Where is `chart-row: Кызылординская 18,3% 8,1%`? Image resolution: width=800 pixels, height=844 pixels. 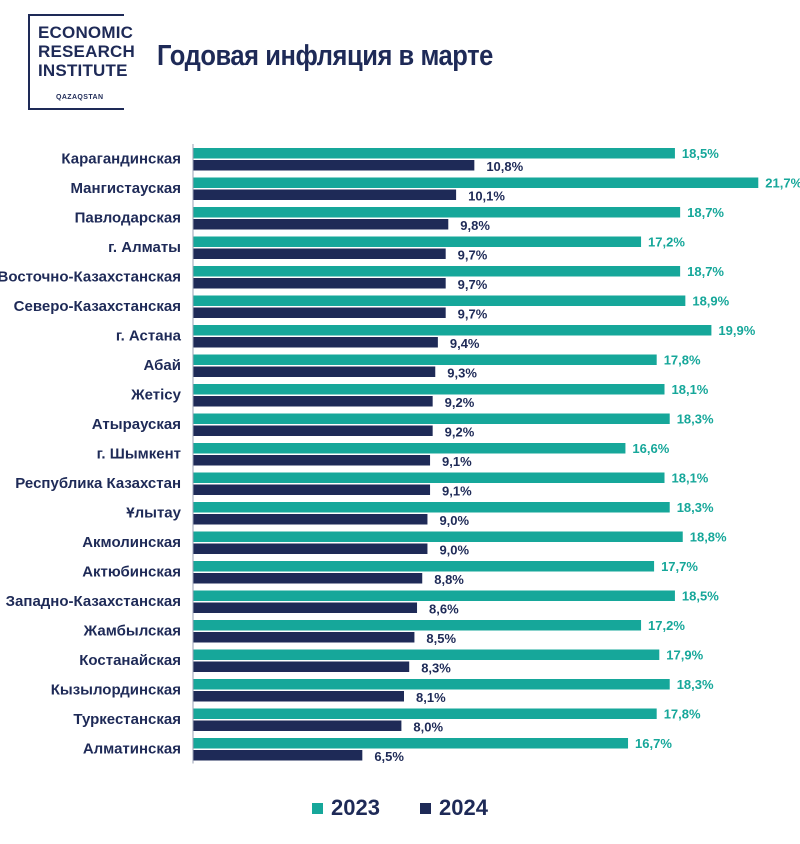 chart-row: Кызылординская 18,3% 8,1% is located at coordinates (382, 691).